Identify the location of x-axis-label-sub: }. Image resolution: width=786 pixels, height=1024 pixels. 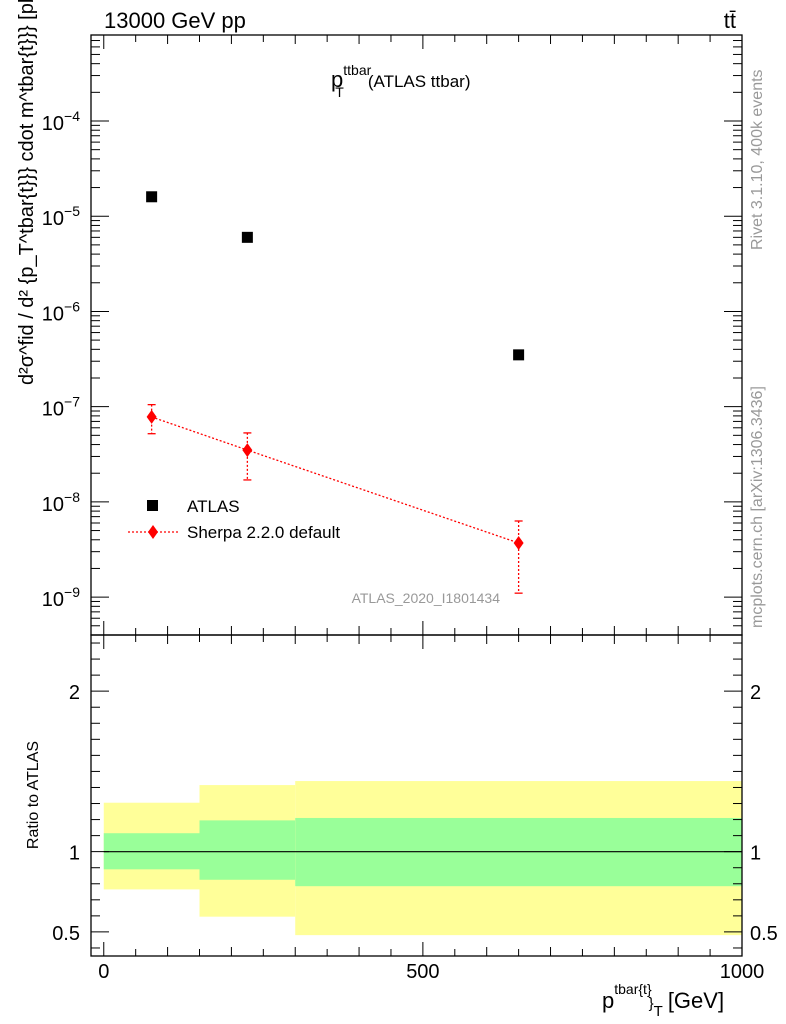
(651, 1003).